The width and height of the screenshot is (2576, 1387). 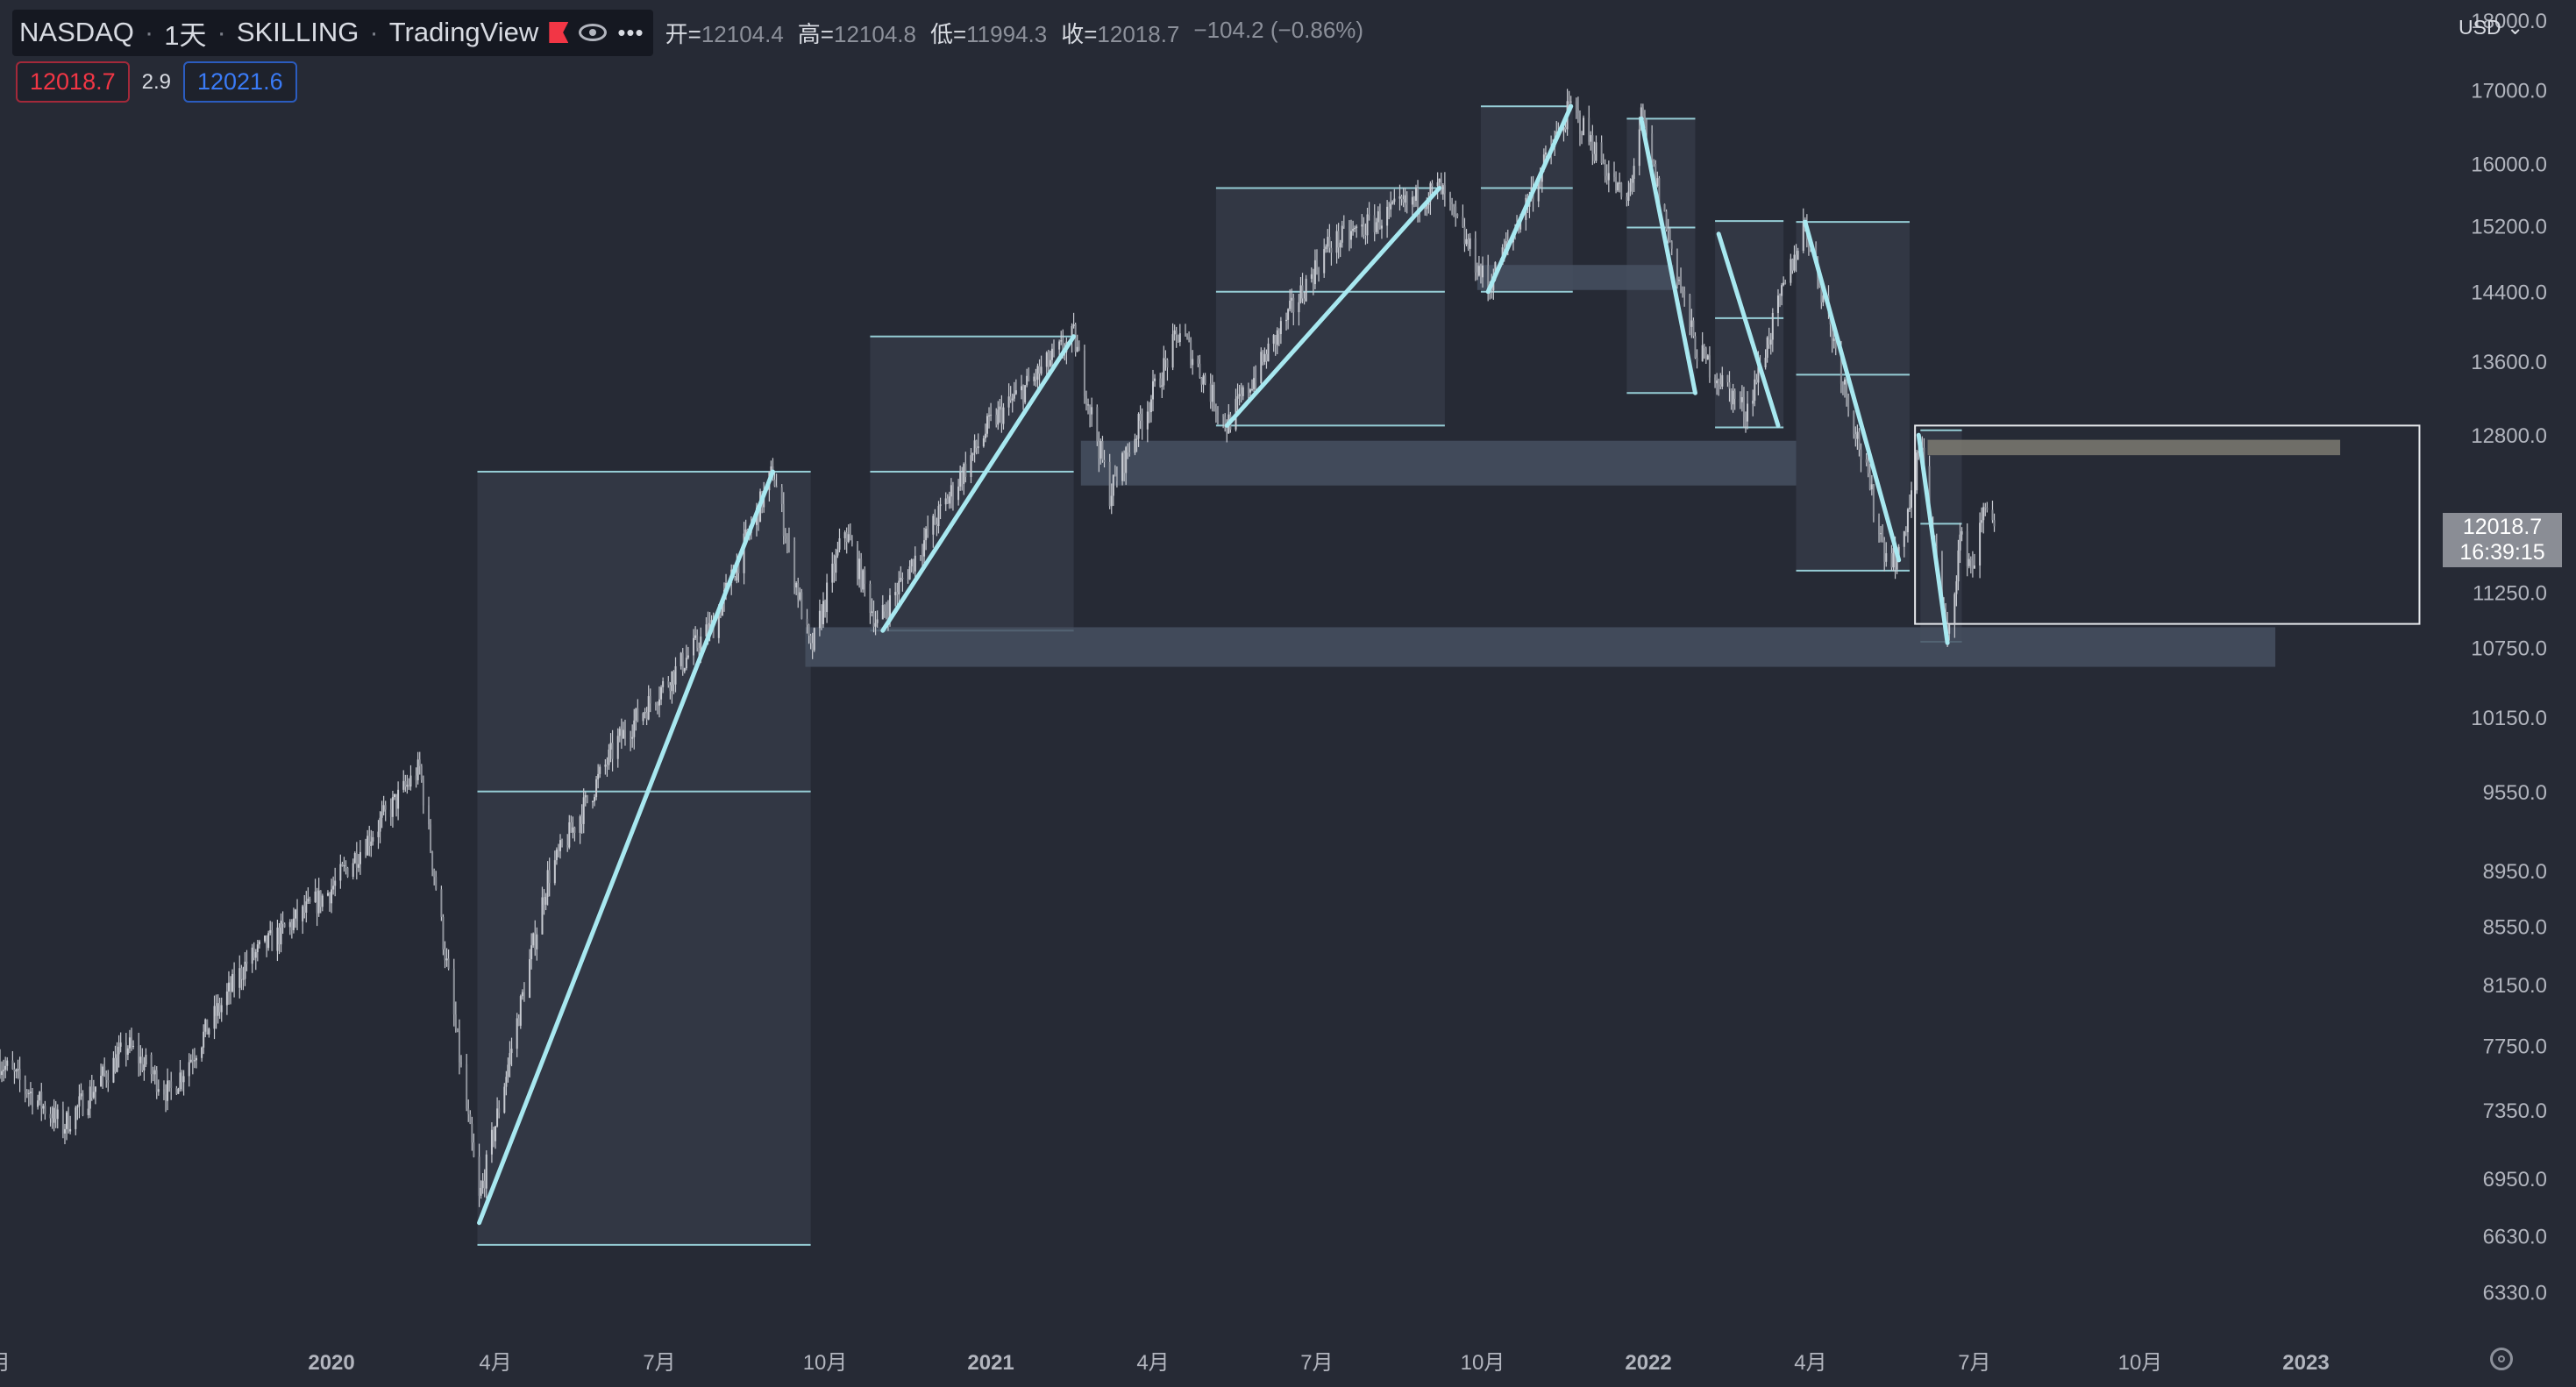 What do you see at coordinates (76, 32) in the screenshot?
I see `symbol-name: NASDAQ` at bounding box center [76, 32].